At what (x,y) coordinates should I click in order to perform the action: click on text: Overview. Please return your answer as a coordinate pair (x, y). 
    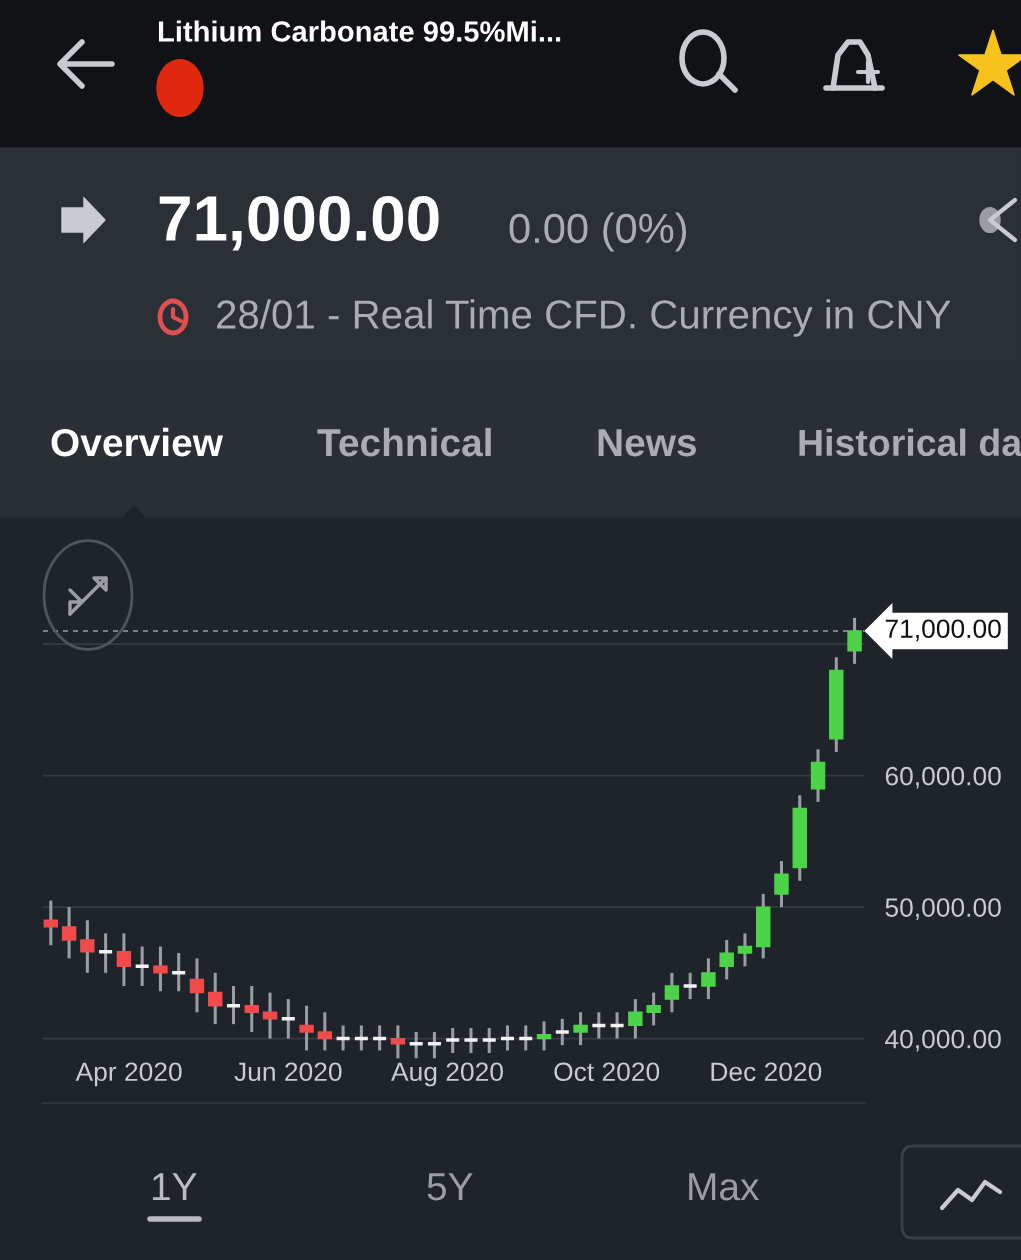
    Looking at the image, I should click on (137, 442).